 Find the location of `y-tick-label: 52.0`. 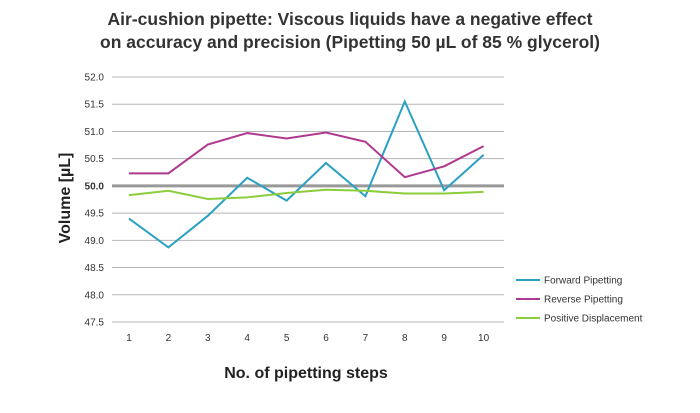

y-tick-label: 52.0 is located at coordinates (95, 78).